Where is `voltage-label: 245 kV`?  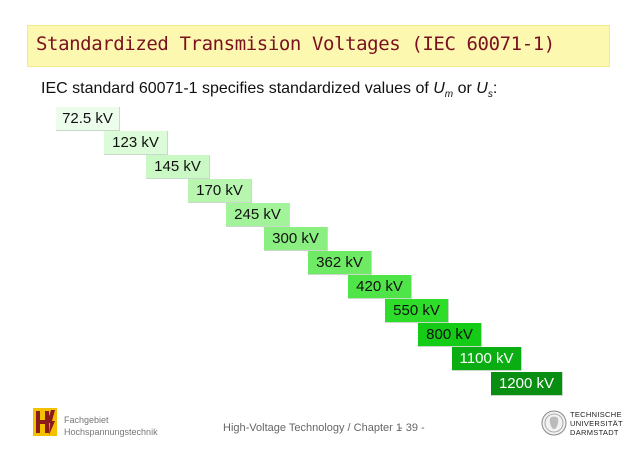 voltage-label: 245 kV is located at coordinates (257, 214).